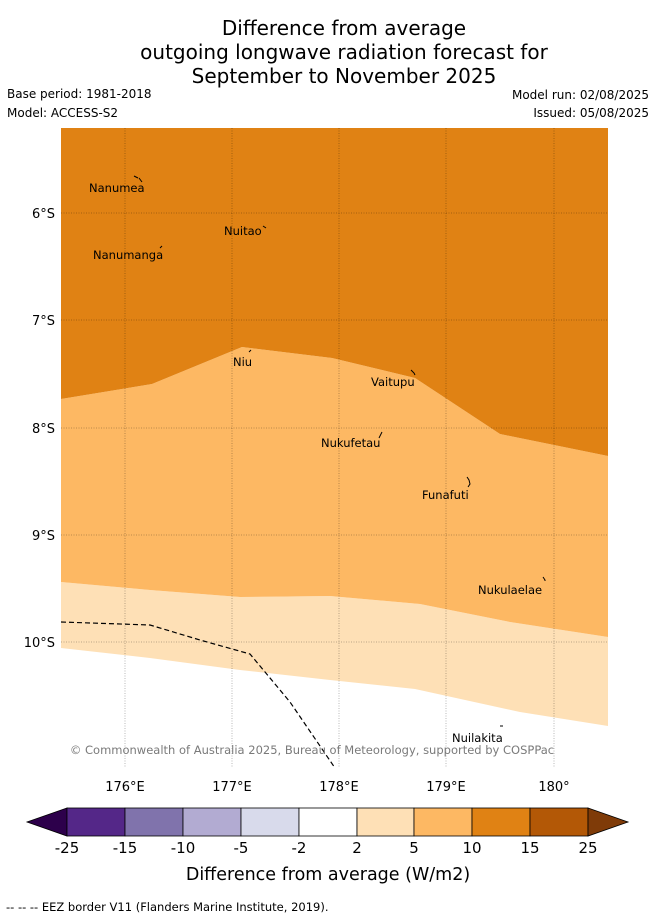  What do you see at coordinates (413, 372) in the screenshot?
I see `island-vaitupu` at bounding box center [413, 372].